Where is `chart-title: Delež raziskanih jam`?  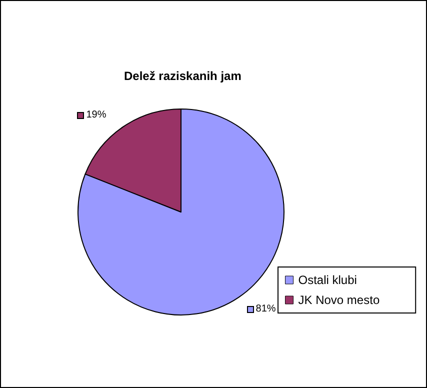 chart-title: Delež raziskanih jam is located at coordinates (183, 76).